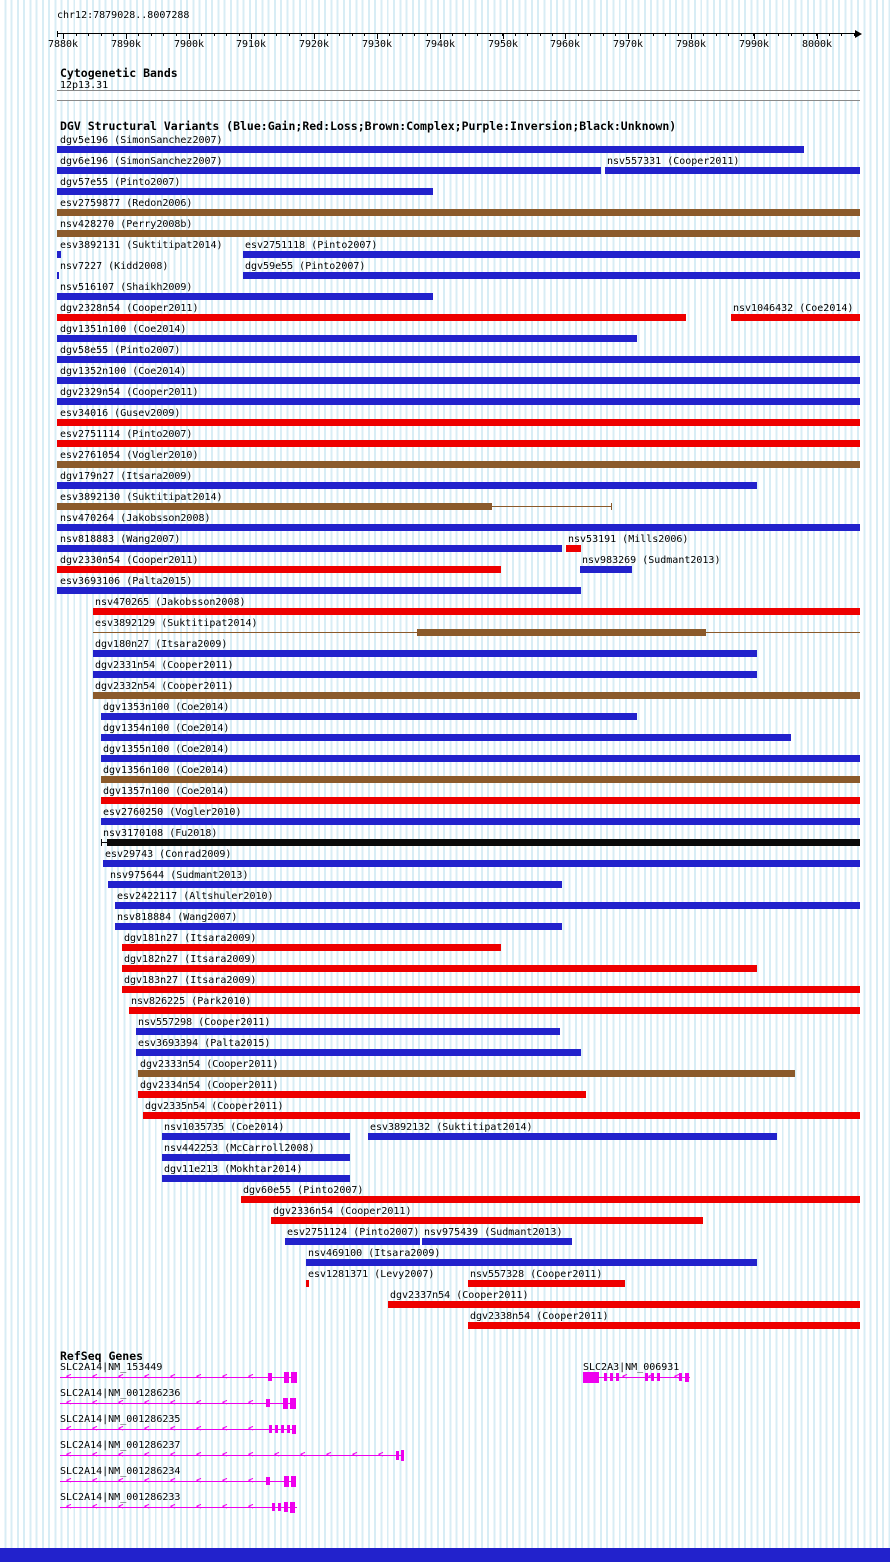 The image size is (890, 1562). Describe the element at coordinates (305, 266) in the screenshot. I see `variant-label: dgv59e55 (Pinto2007)` at that location.